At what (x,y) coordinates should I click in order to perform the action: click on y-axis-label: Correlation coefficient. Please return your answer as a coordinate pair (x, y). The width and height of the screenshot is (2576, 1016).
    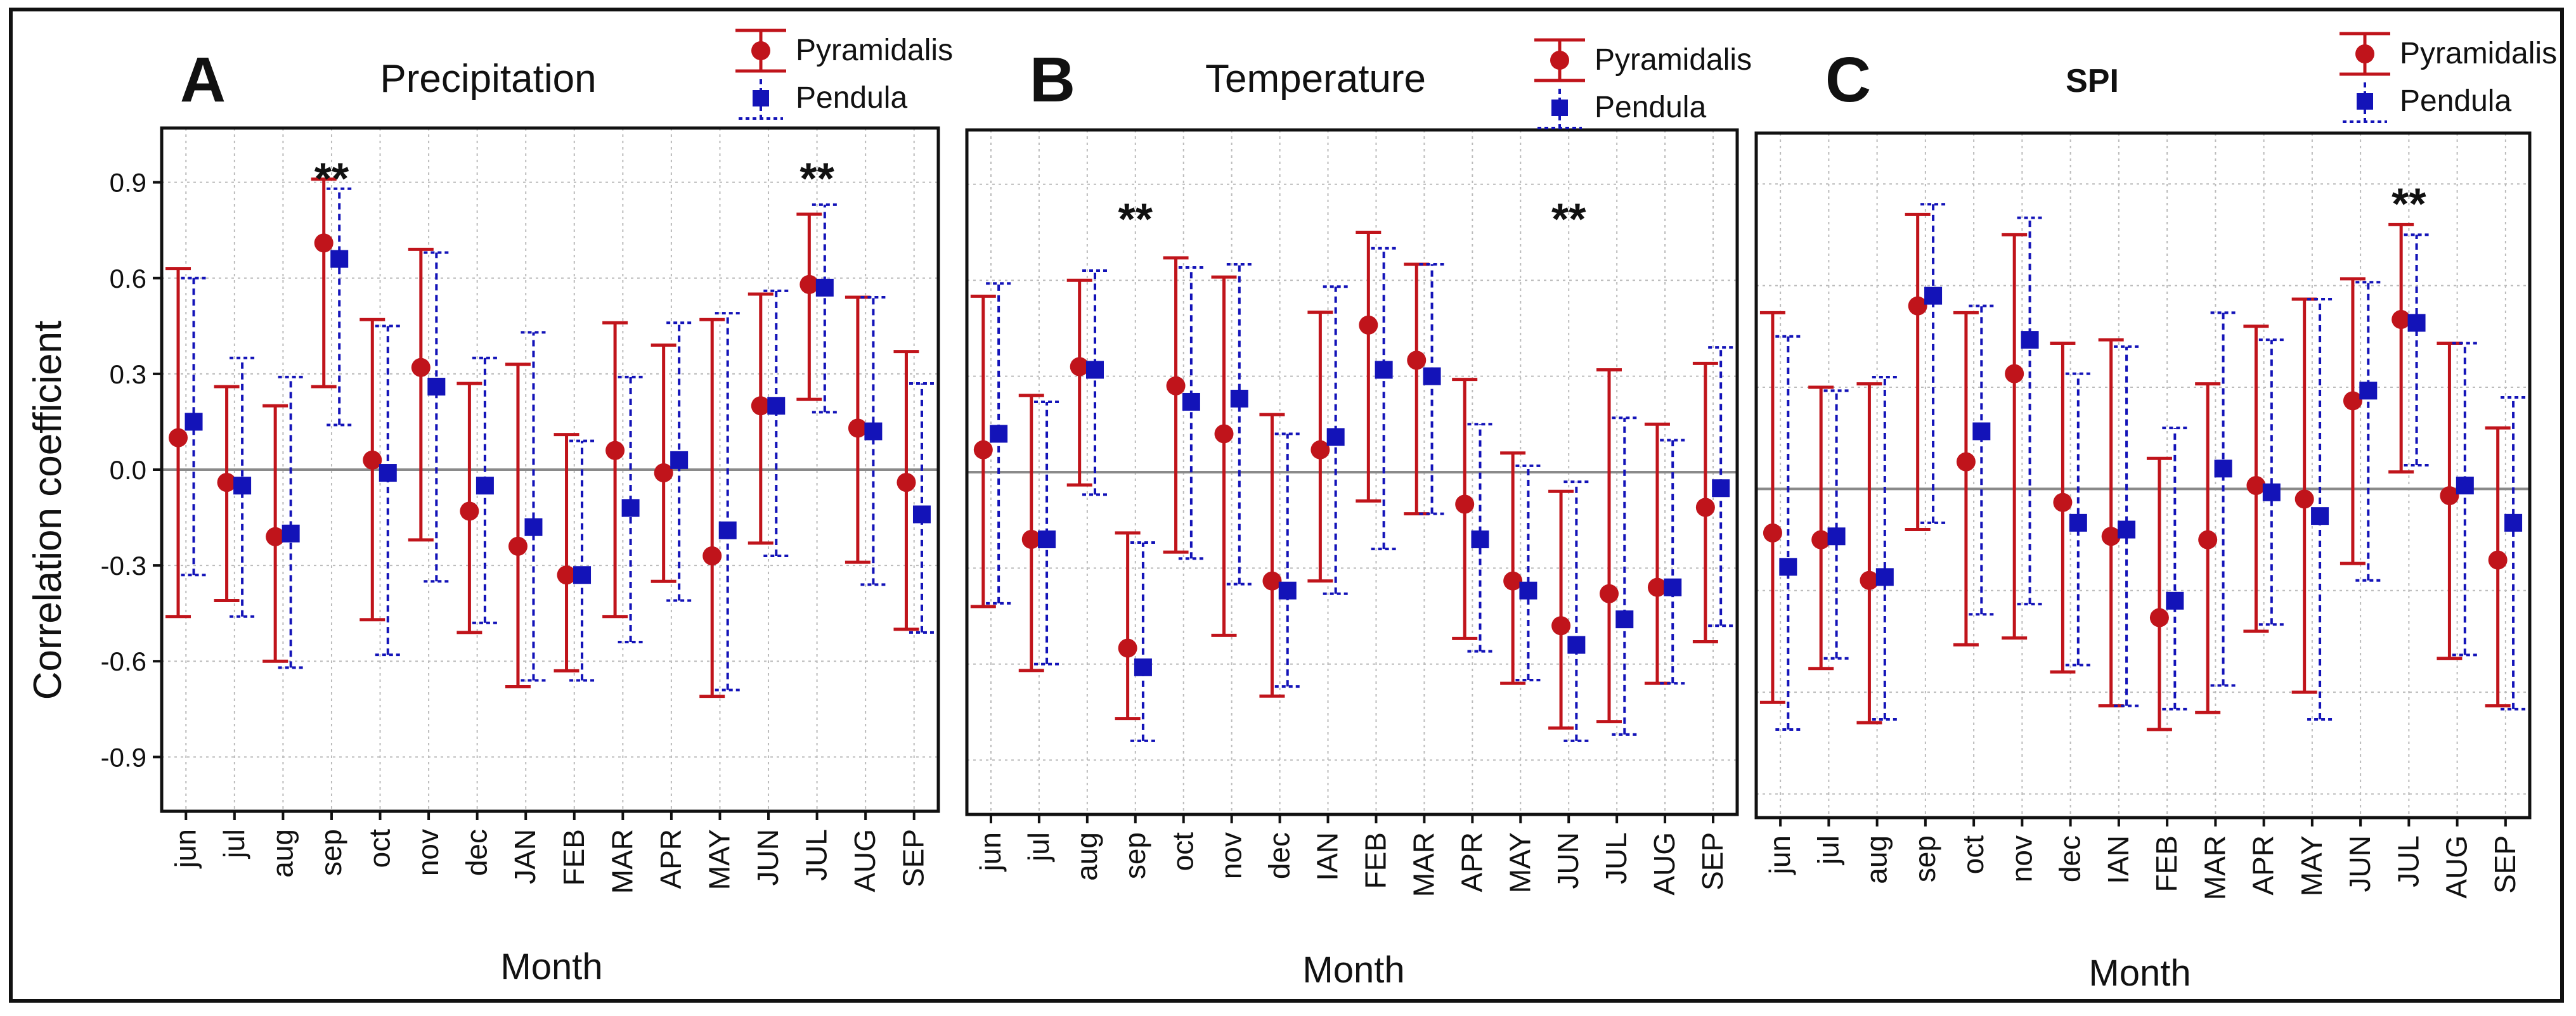
    Looking at the image, I should click on (48, 510).